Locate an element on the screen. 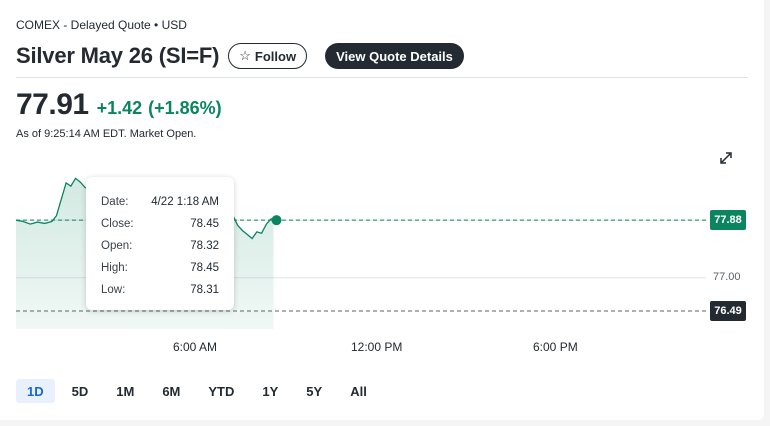 The height and width of the screenshot is (426, 770). price-row: 77.91 +1.42 (+1.86%) is located at coordinates (119, 105).